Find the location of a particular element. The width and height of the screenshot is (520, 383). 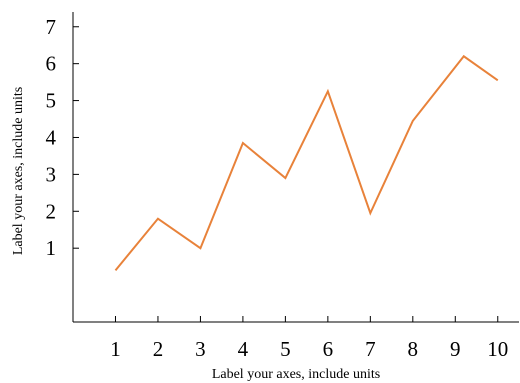

y-axis-label: Label your axes, include units is located at coordinates (18, 171).